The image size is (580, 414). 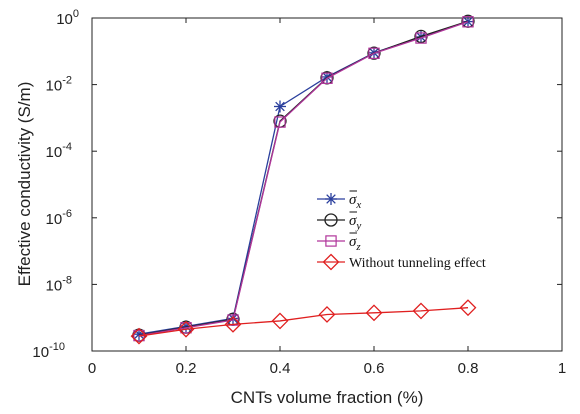 I want to click on x-tick-label: 0.6, so click(x=374, y=368).